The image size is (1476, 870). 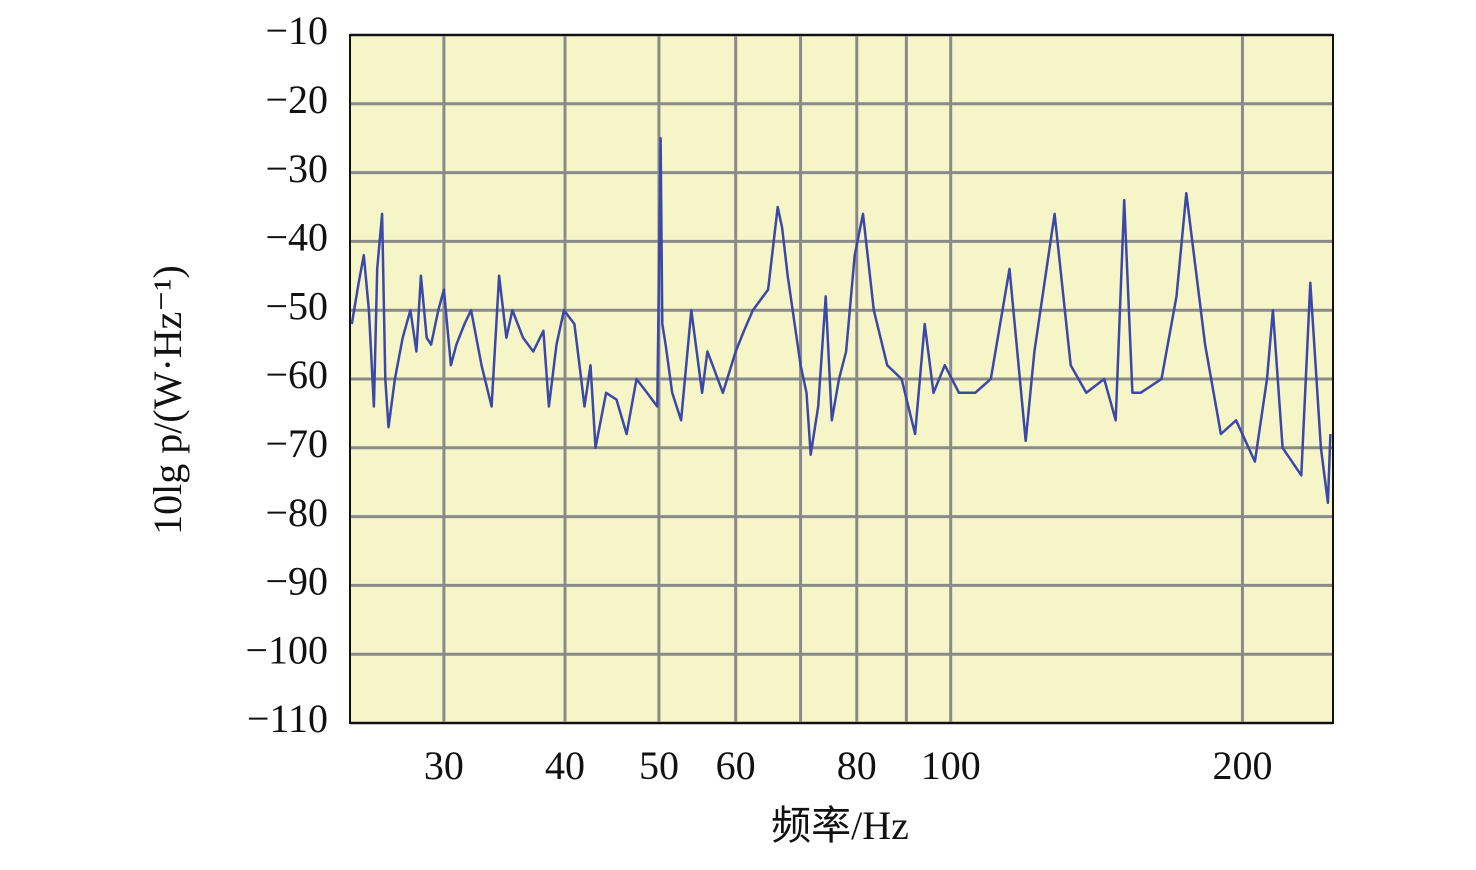 What do you see at coordinates (286, 649) in the screenshot?
I see `y-tick-label: −100` at bounding box center [286, 649].